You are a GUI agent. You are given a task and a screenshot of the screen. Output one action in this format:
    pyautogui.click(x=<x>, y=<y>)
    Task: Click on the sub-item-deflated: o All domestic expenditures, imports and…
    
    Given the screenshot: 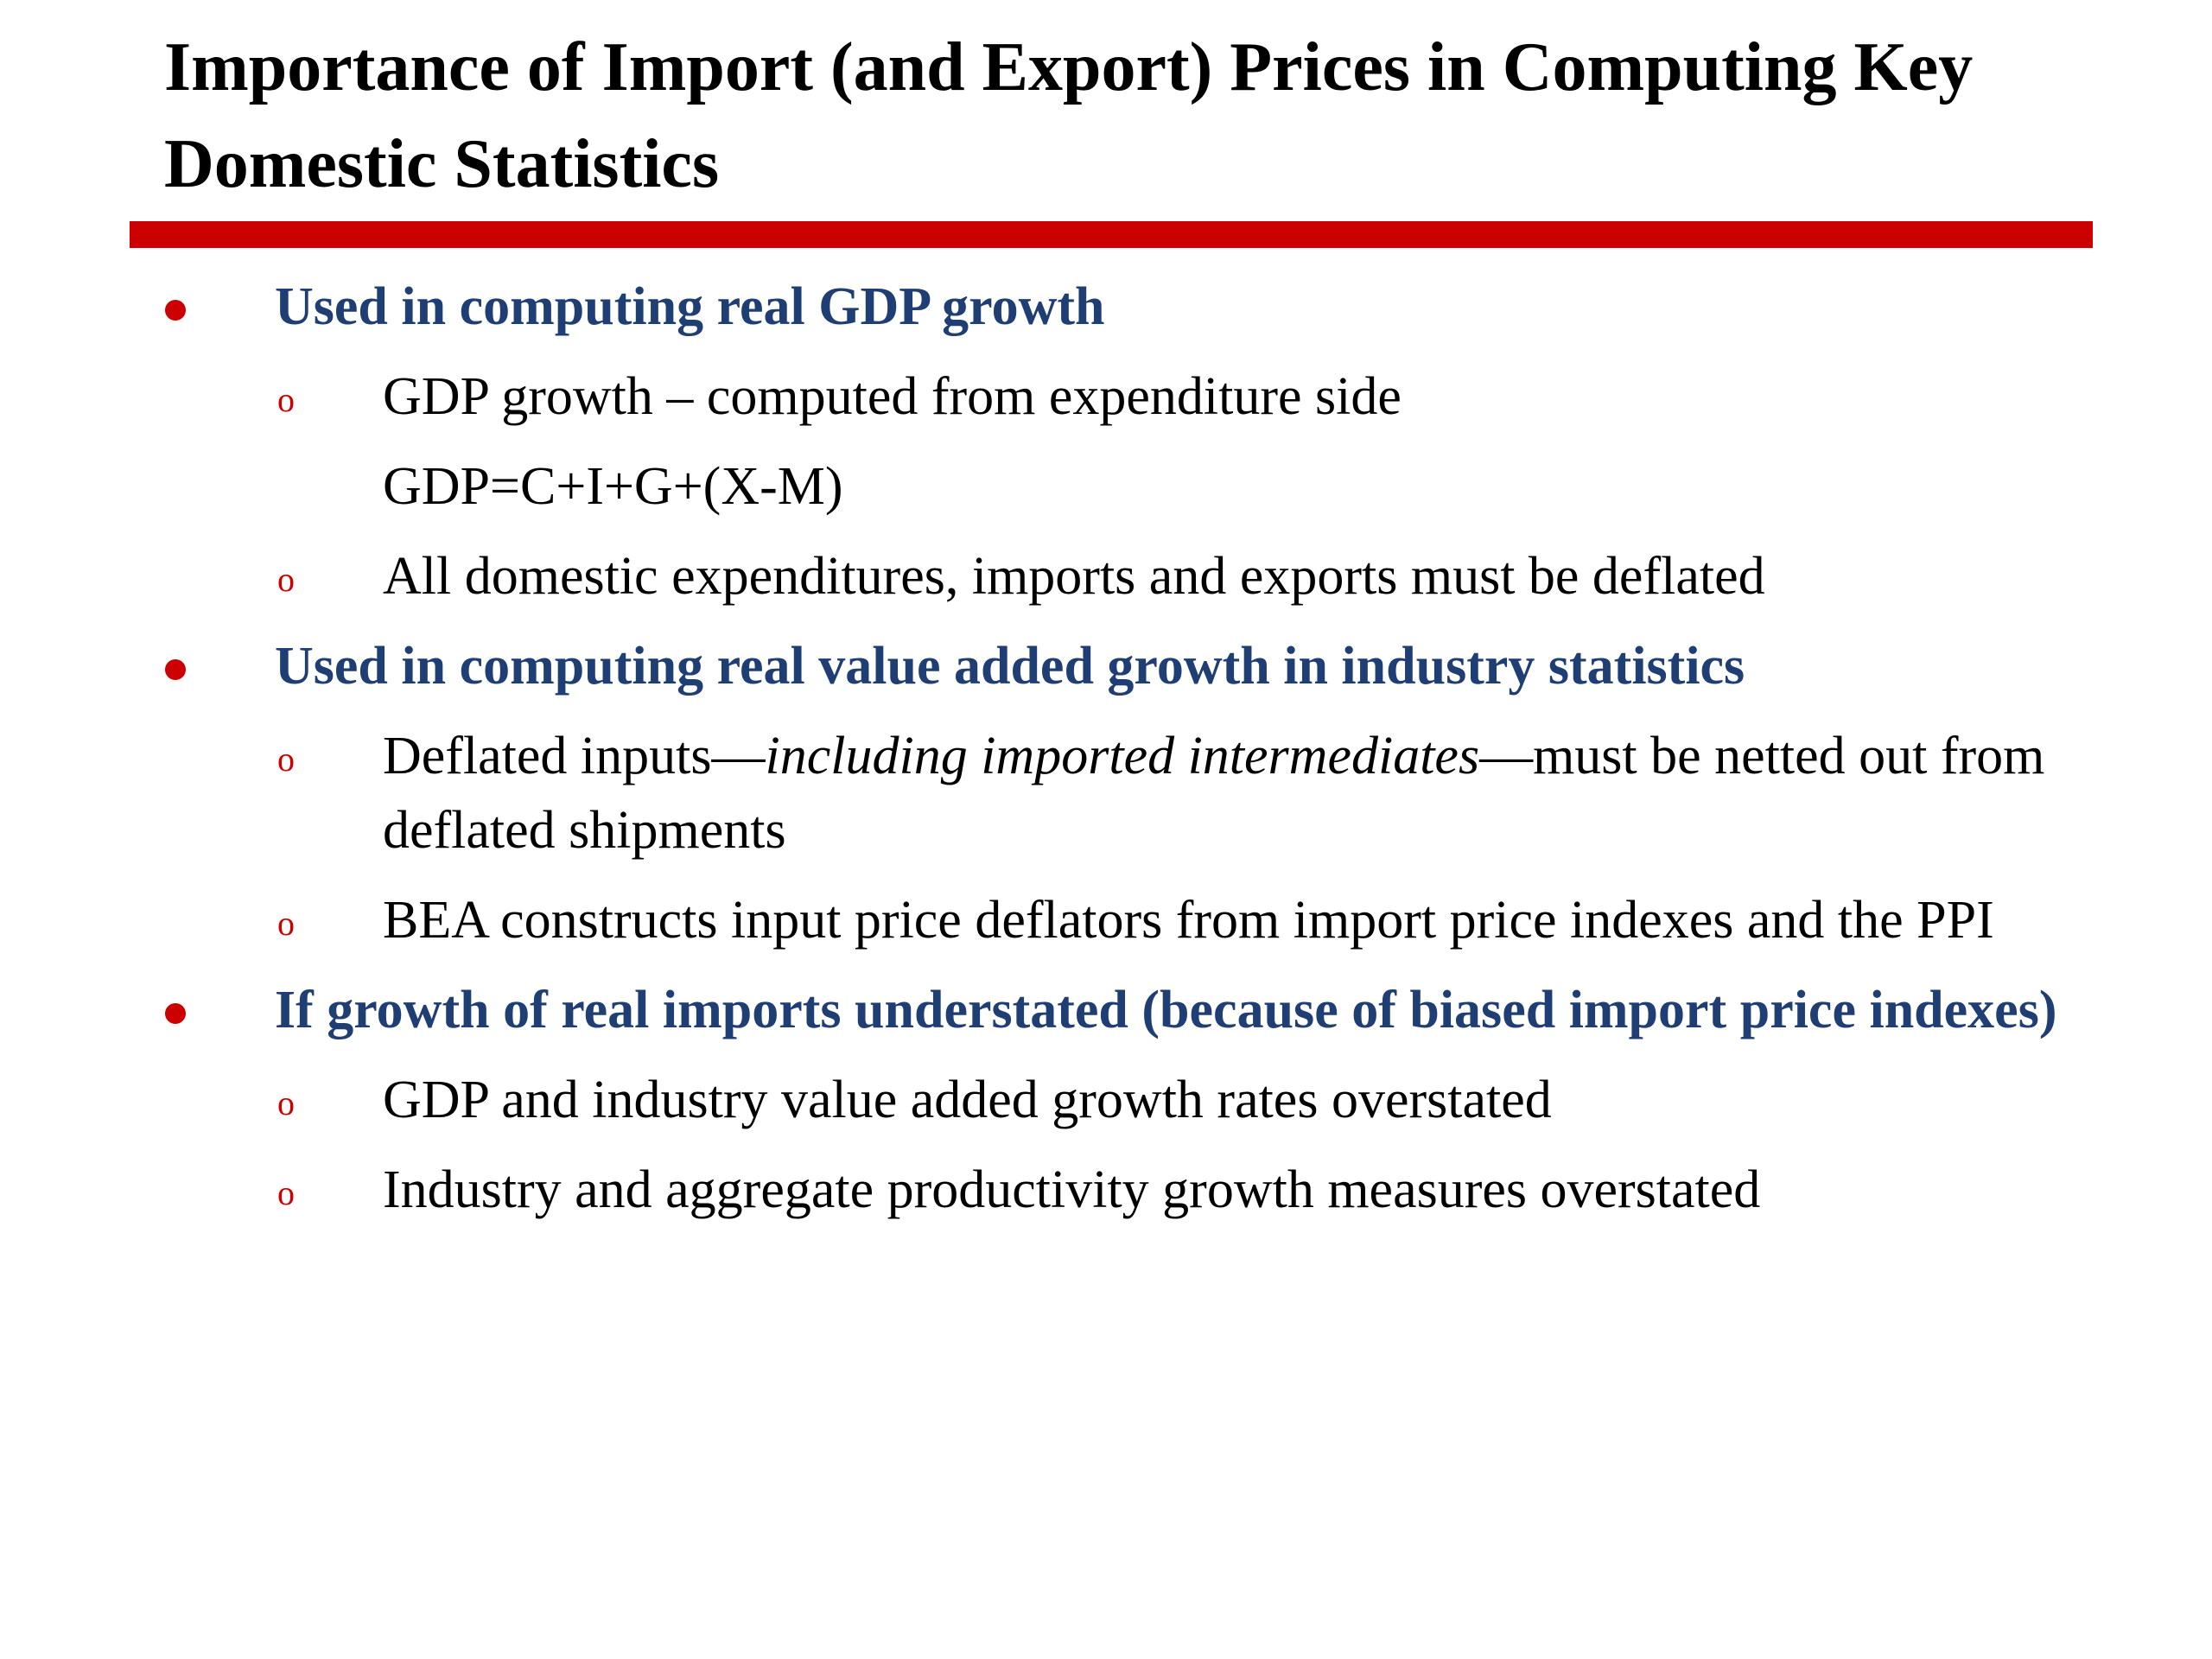 What is the action you would take?
    pyautogui.click(x=1038, y=576)
    